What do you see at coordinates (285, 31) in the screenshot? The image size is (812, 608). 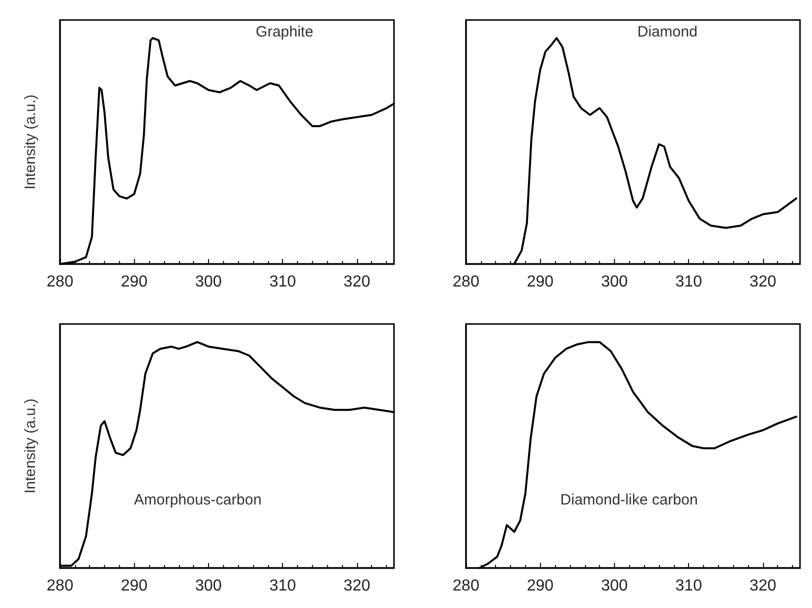 I see `annotation: Graphite` at bounding box center [285, 31].